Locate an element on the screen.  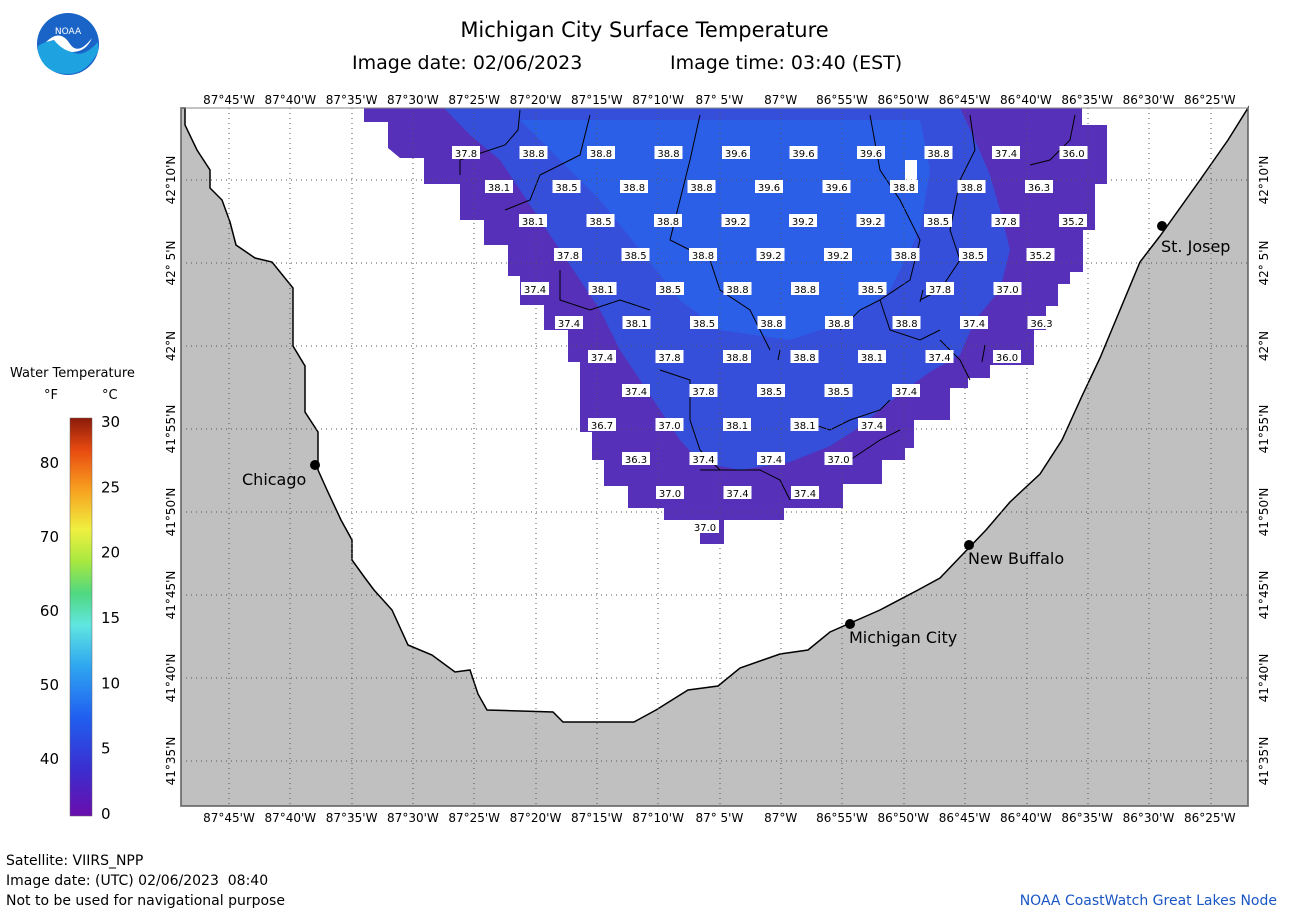
data-gap is located at coordinates (911, 170).